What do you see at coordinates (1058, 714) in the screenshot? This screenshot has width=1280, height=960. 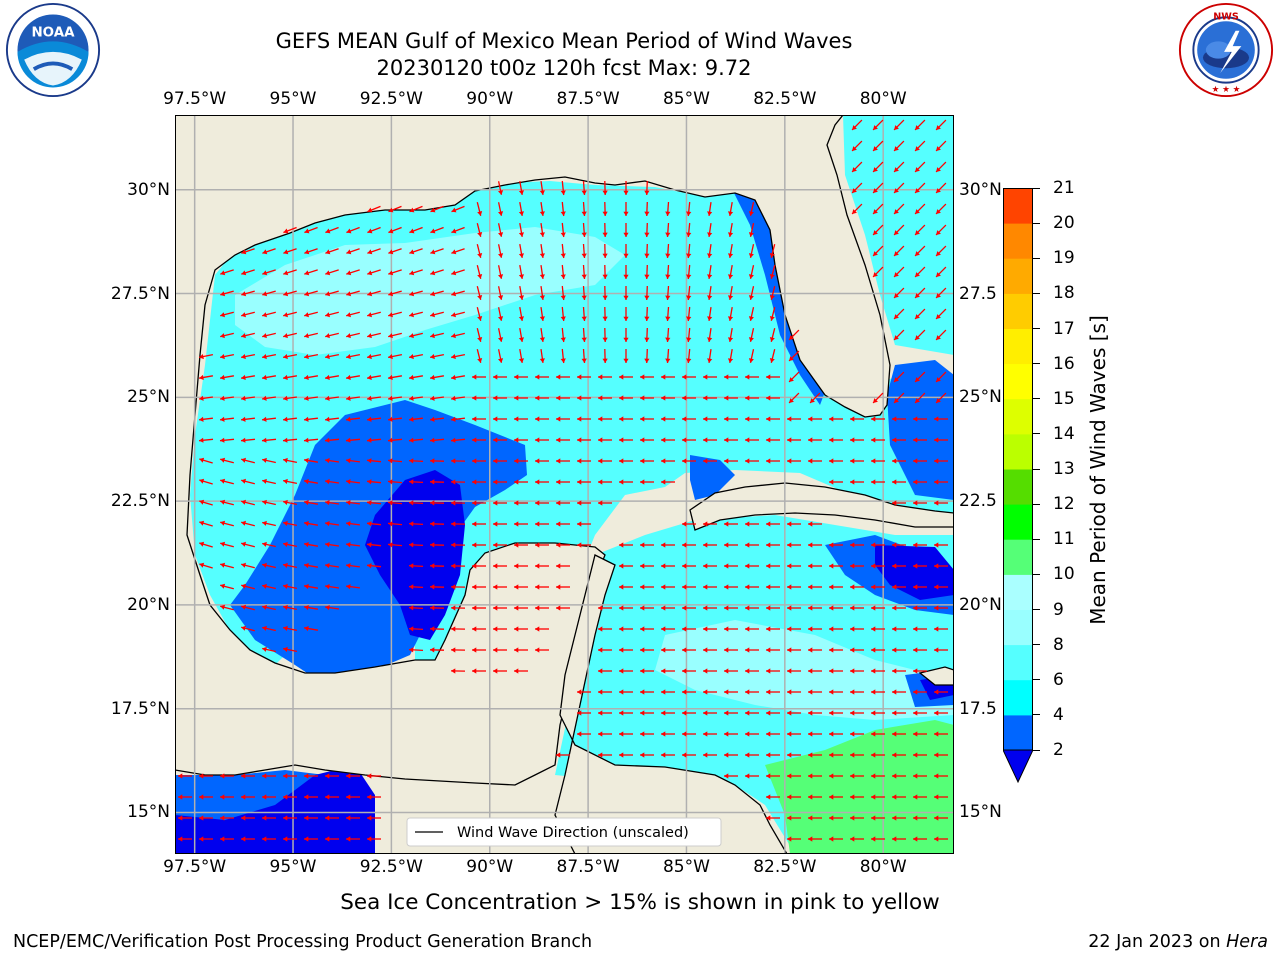 I see `colorbar-tick-label: 4` at bounding box center [1058, 714].